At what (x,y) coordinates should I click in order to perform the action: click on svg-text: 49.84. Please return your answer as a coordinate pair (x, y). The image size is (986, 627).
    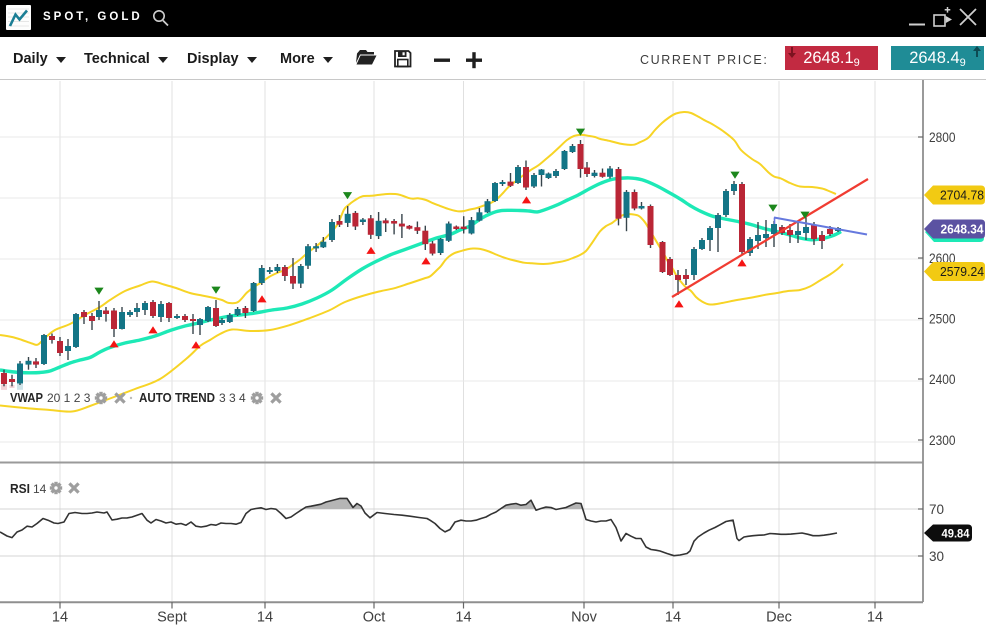
    Looking at the image, I should click on (956, 534).